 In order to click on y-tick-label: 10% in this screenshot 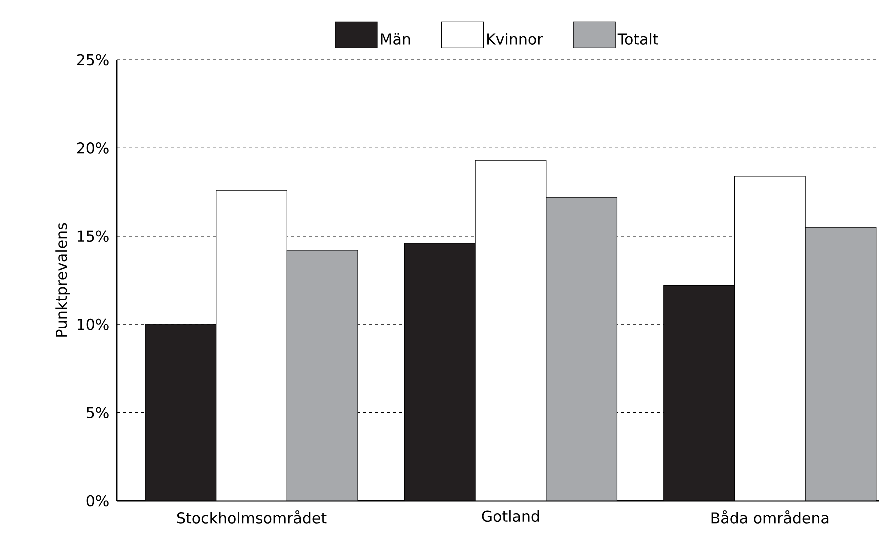, I will do `click(93, 324)`.